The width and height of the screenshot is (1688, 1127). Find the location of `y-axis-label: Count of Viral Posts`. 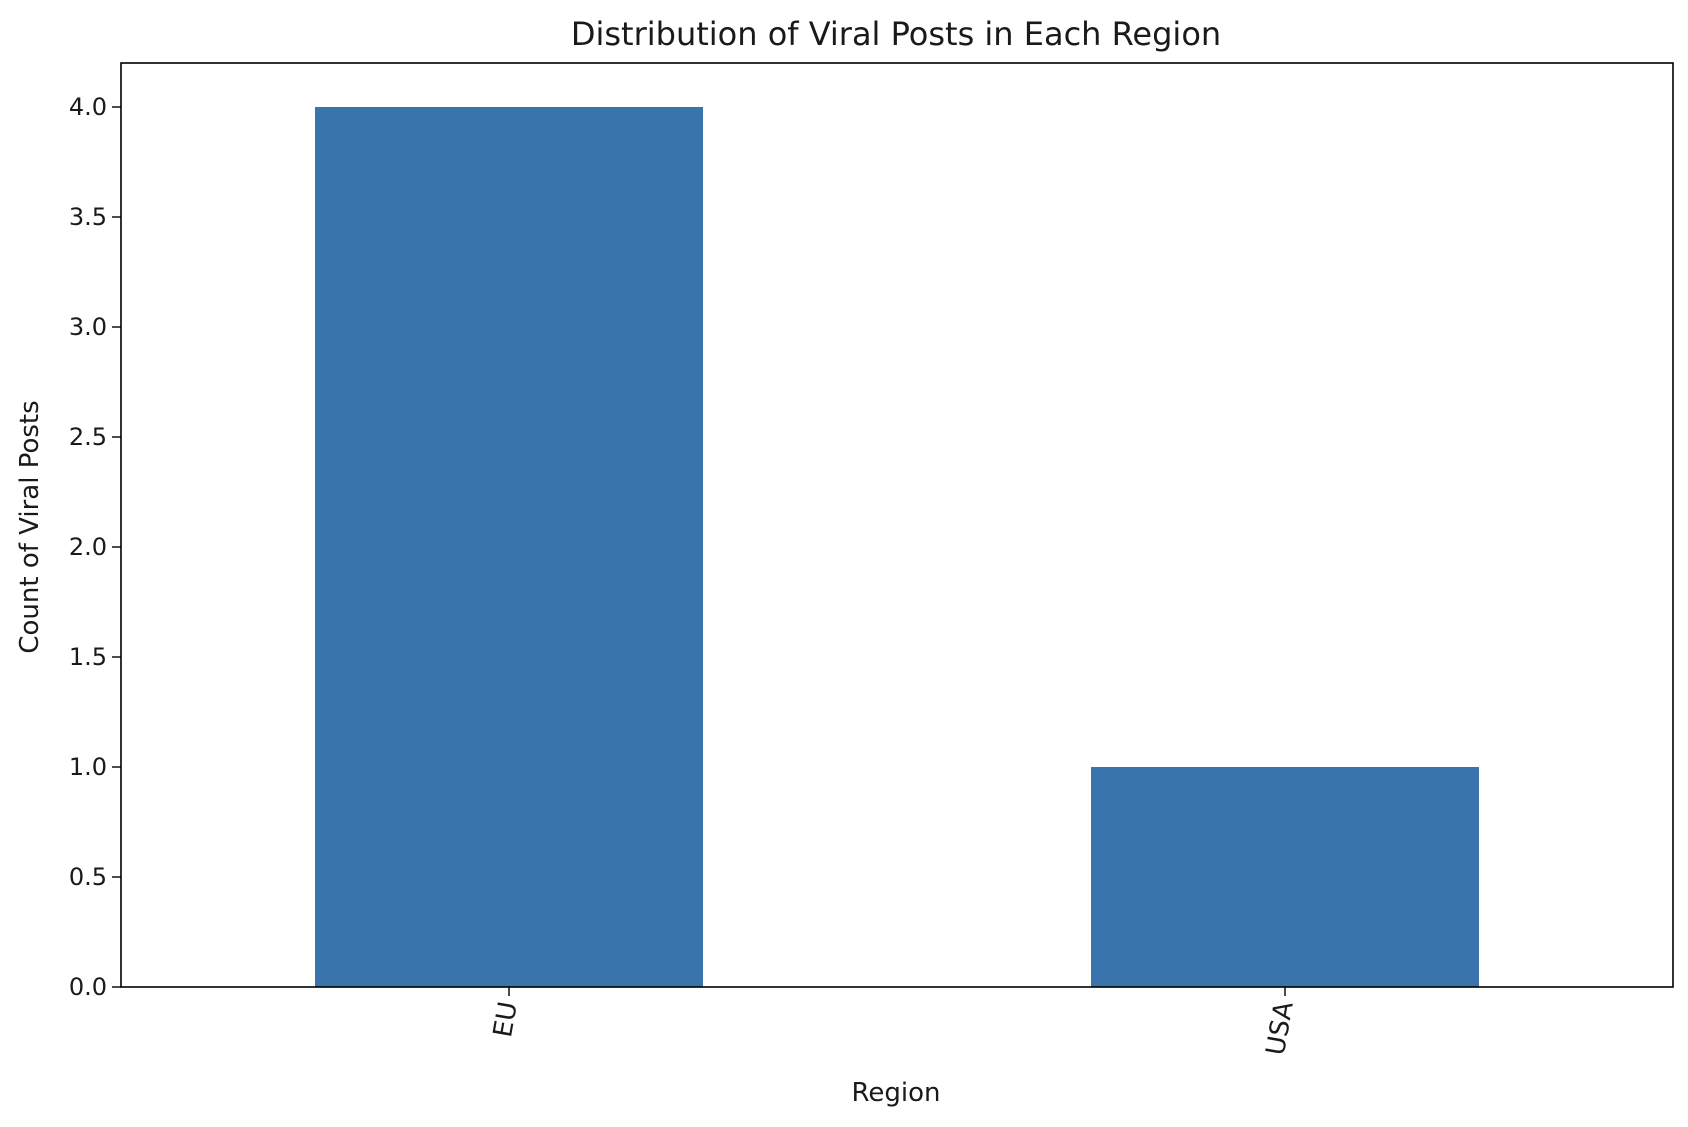

y-axis-label: Count of Viral Posts is located at coordinates (30, 526).